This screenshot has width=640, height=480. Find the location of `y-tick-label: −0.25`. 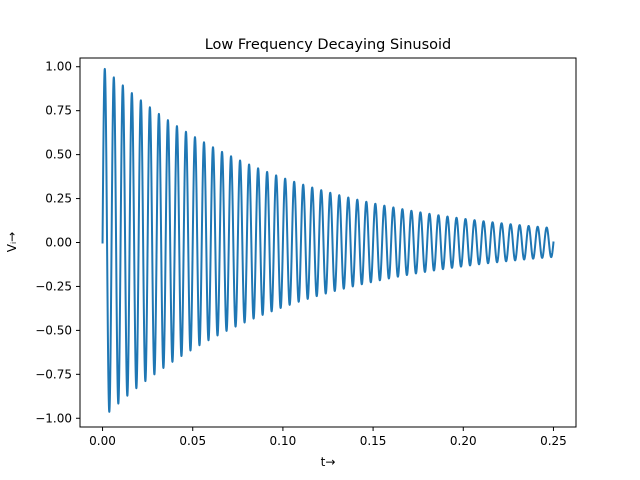

y-tick-label: −0.25 is located at coordinates (53, 286).